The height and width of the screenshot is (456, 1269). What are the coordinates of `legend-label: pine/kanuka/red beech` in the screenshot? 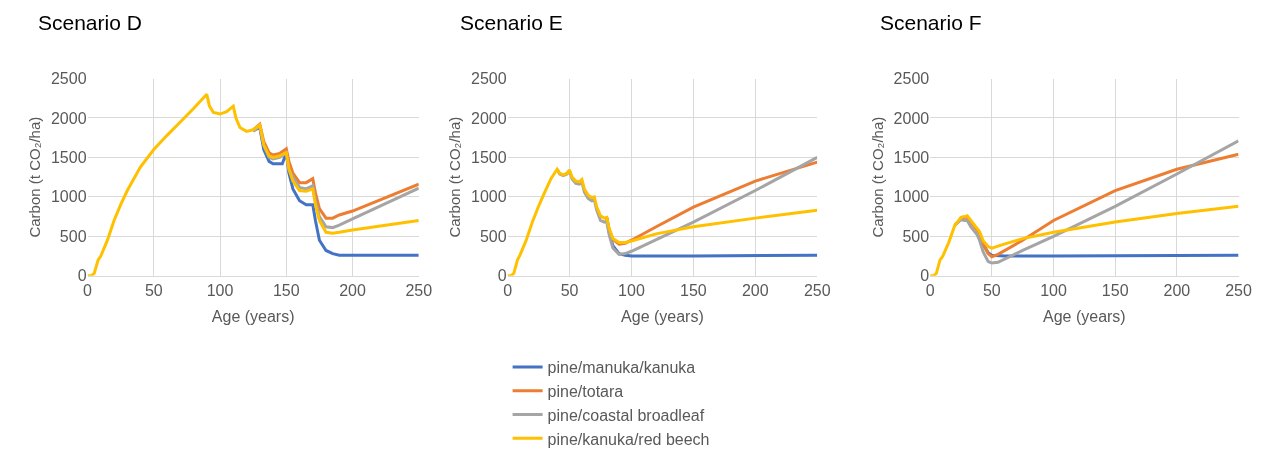 It's located at (628, 439).